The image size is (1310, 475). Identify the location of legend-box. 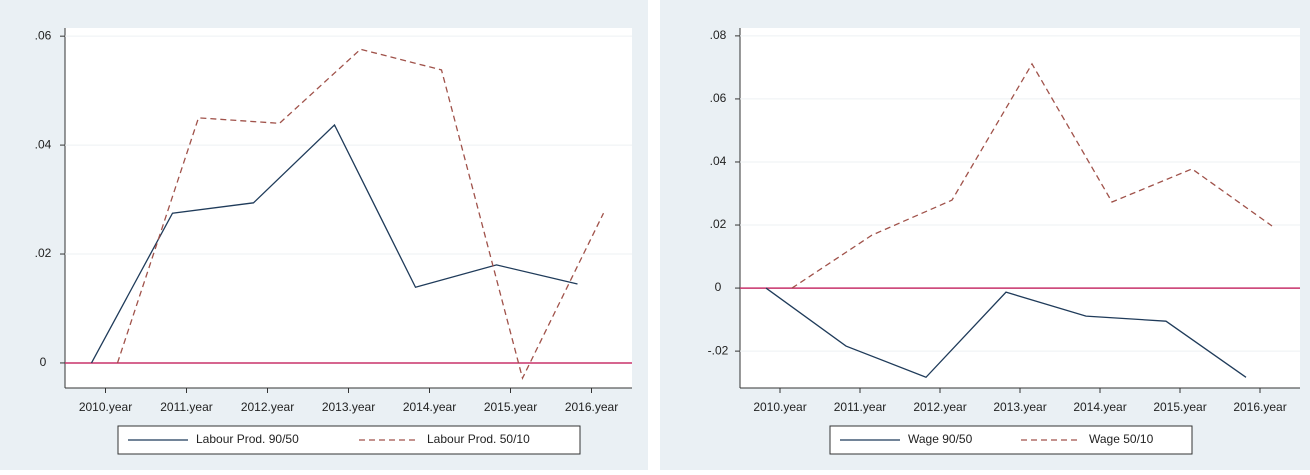
(349, 440).